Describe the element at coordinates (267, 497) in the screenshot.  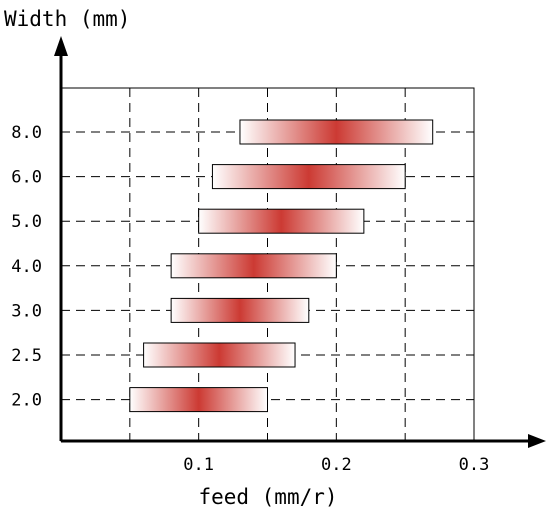
I see `x-axis-title: feed (mm/r)` at that location.